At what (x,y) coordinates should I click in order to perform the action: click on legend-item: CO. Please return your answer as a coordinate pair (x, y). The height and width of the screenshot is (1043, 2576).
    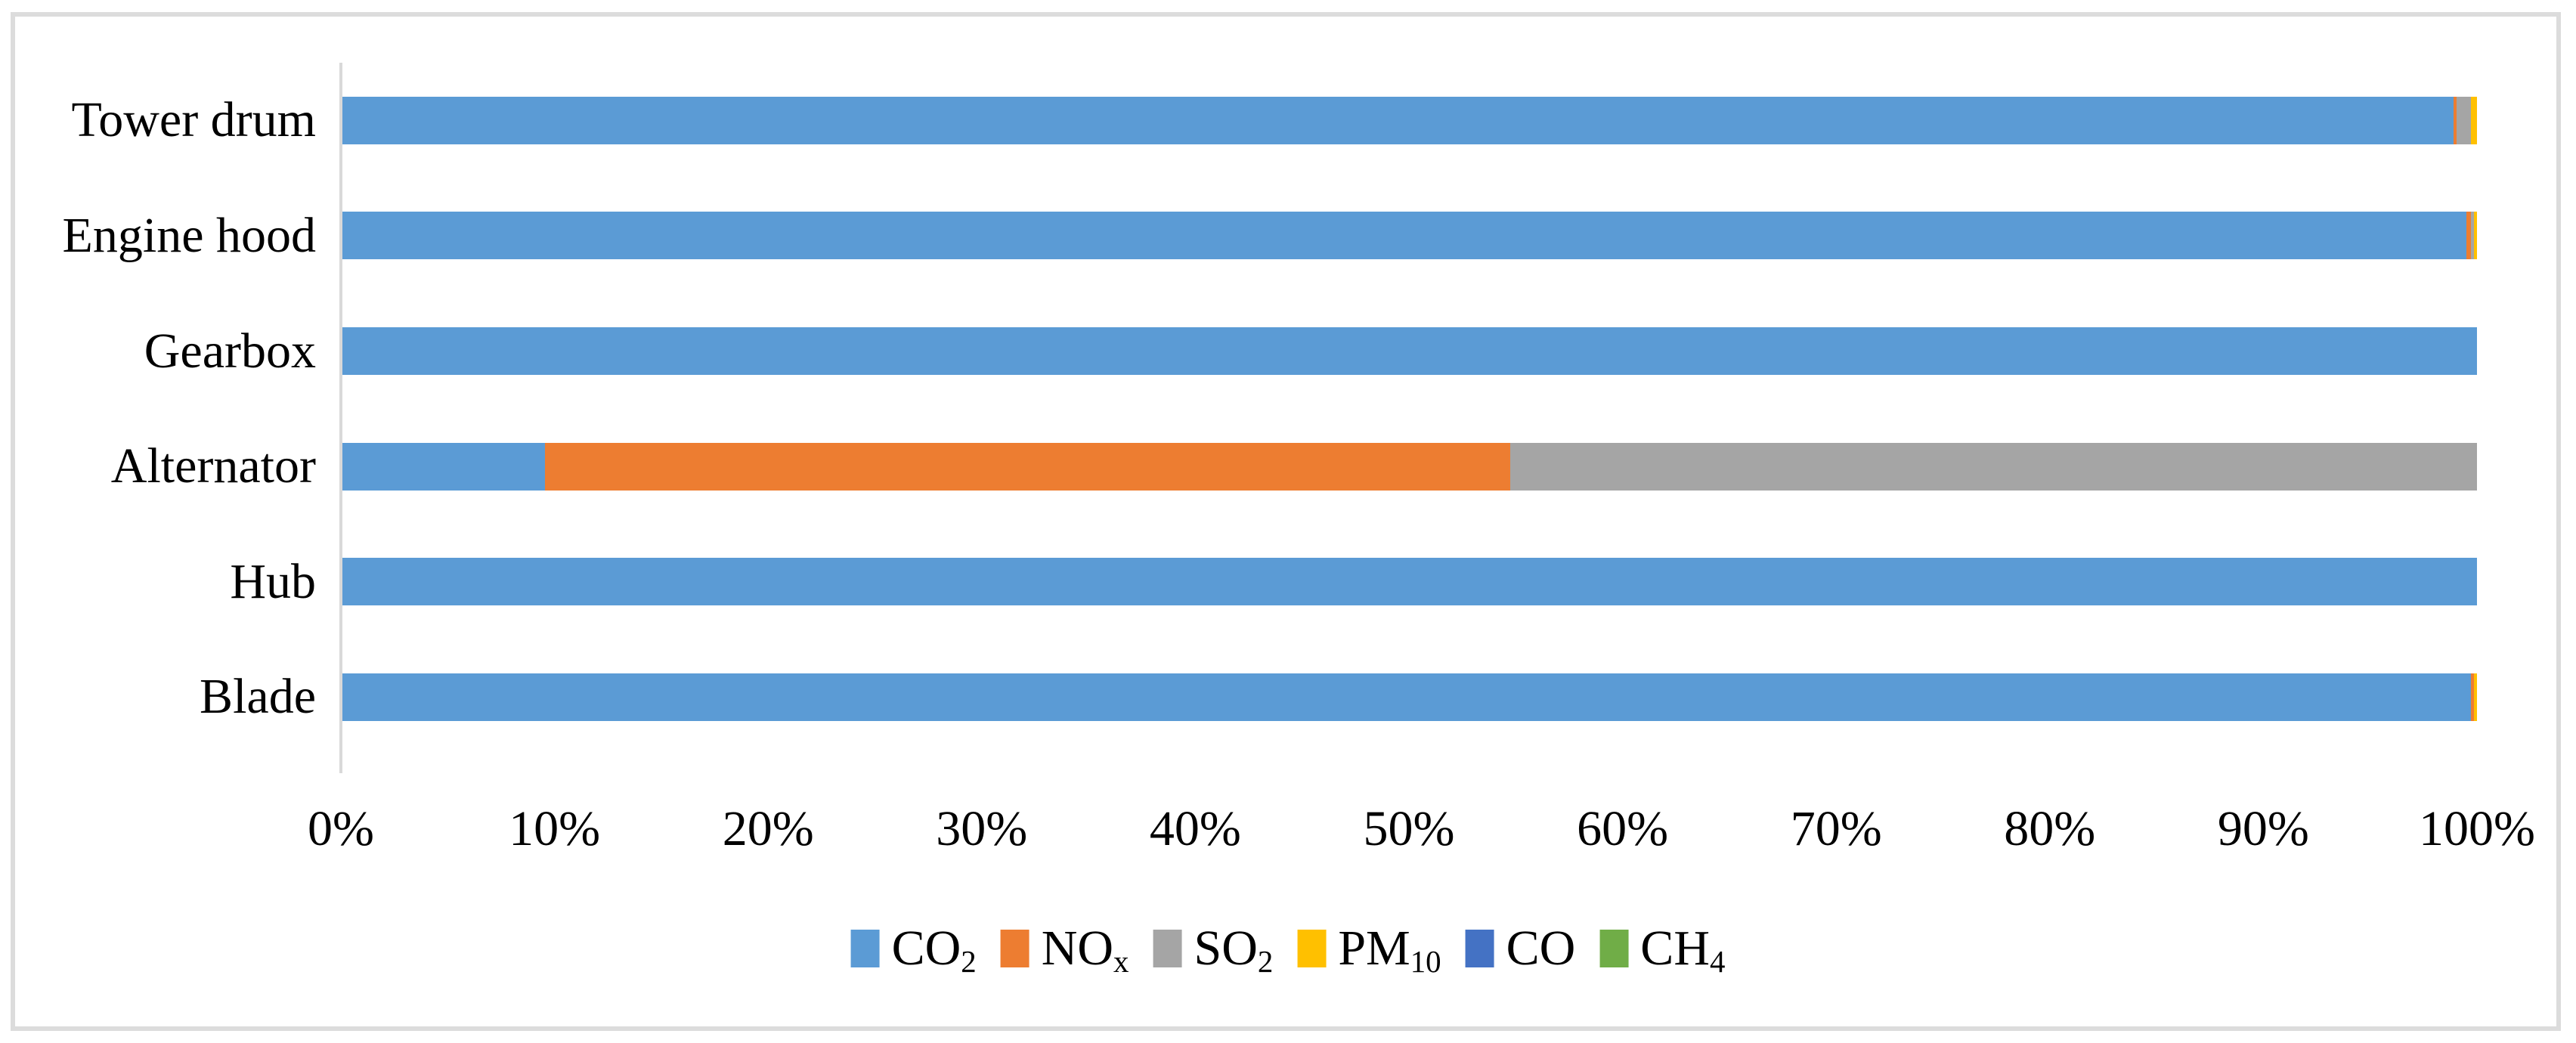
    Looking at the image, I should click on (1520, 948).